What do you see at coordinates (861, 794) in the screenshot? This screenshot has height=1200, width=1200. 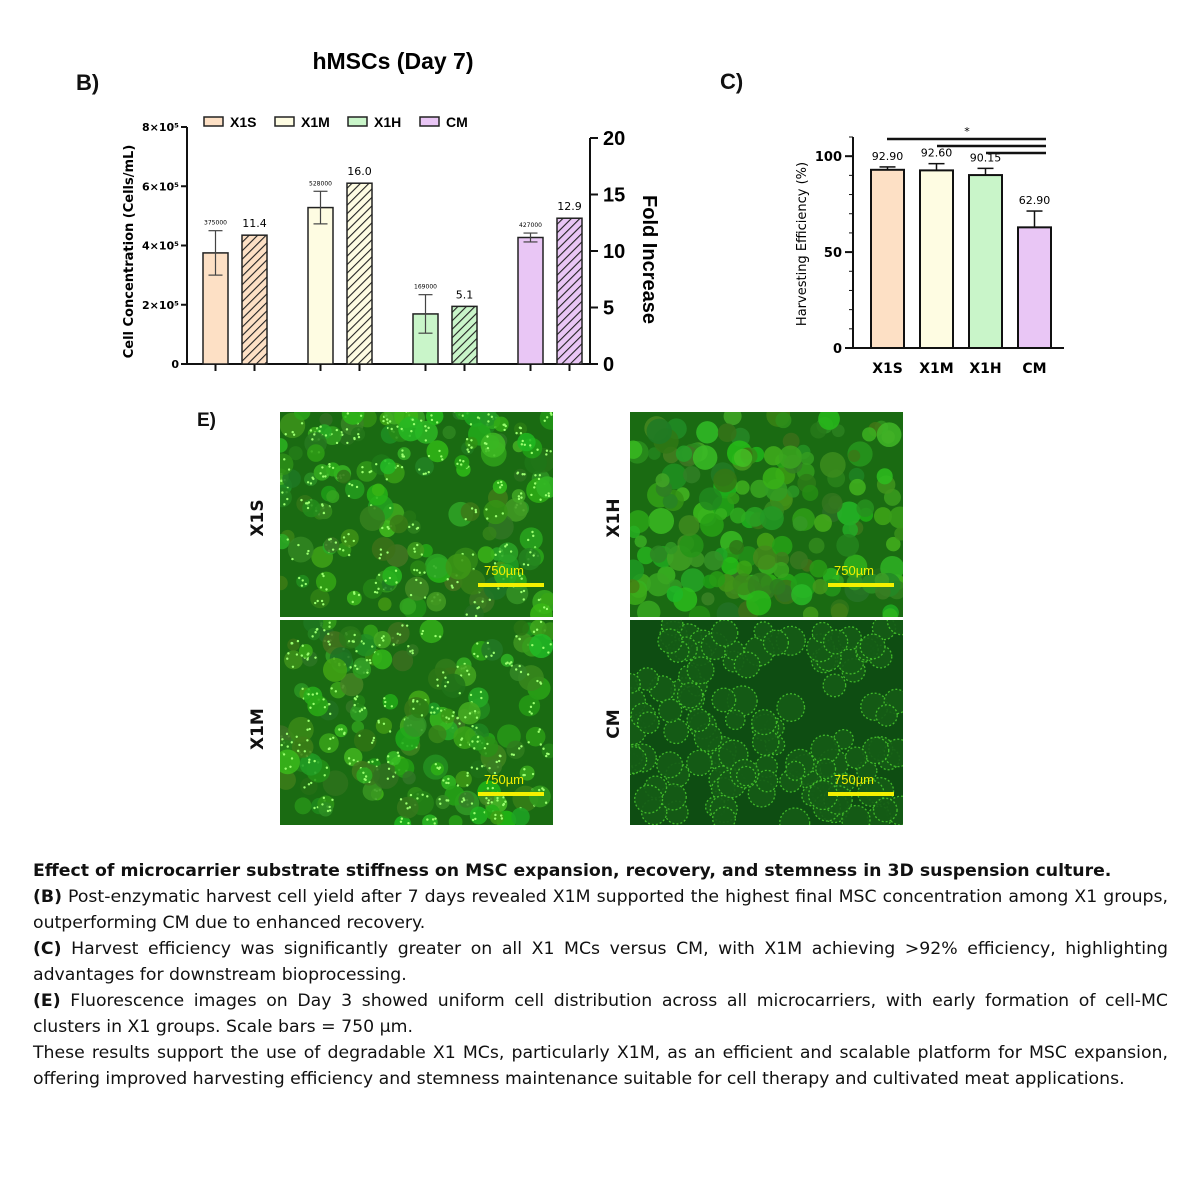 I see `scale-bar-cm` at bounding box center [861, 794].